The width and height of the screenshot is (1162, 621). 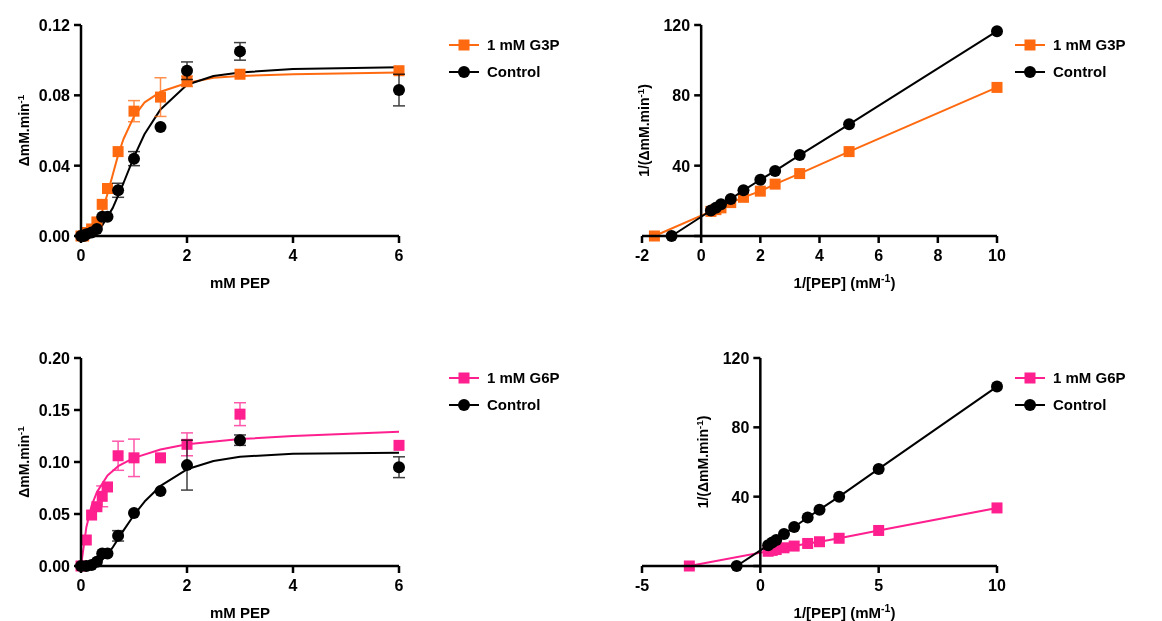 What do you see at coordinates (879, 585) in the screenshot?
I see `x-tick-label: 5` at bounding box center [879, 585].